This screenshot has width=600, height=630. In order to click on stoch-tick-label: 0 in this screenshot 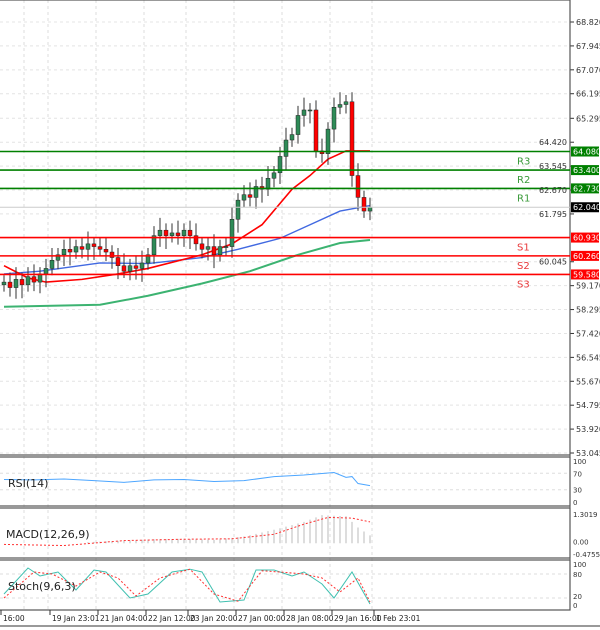, I will do `click(575, 606)`.